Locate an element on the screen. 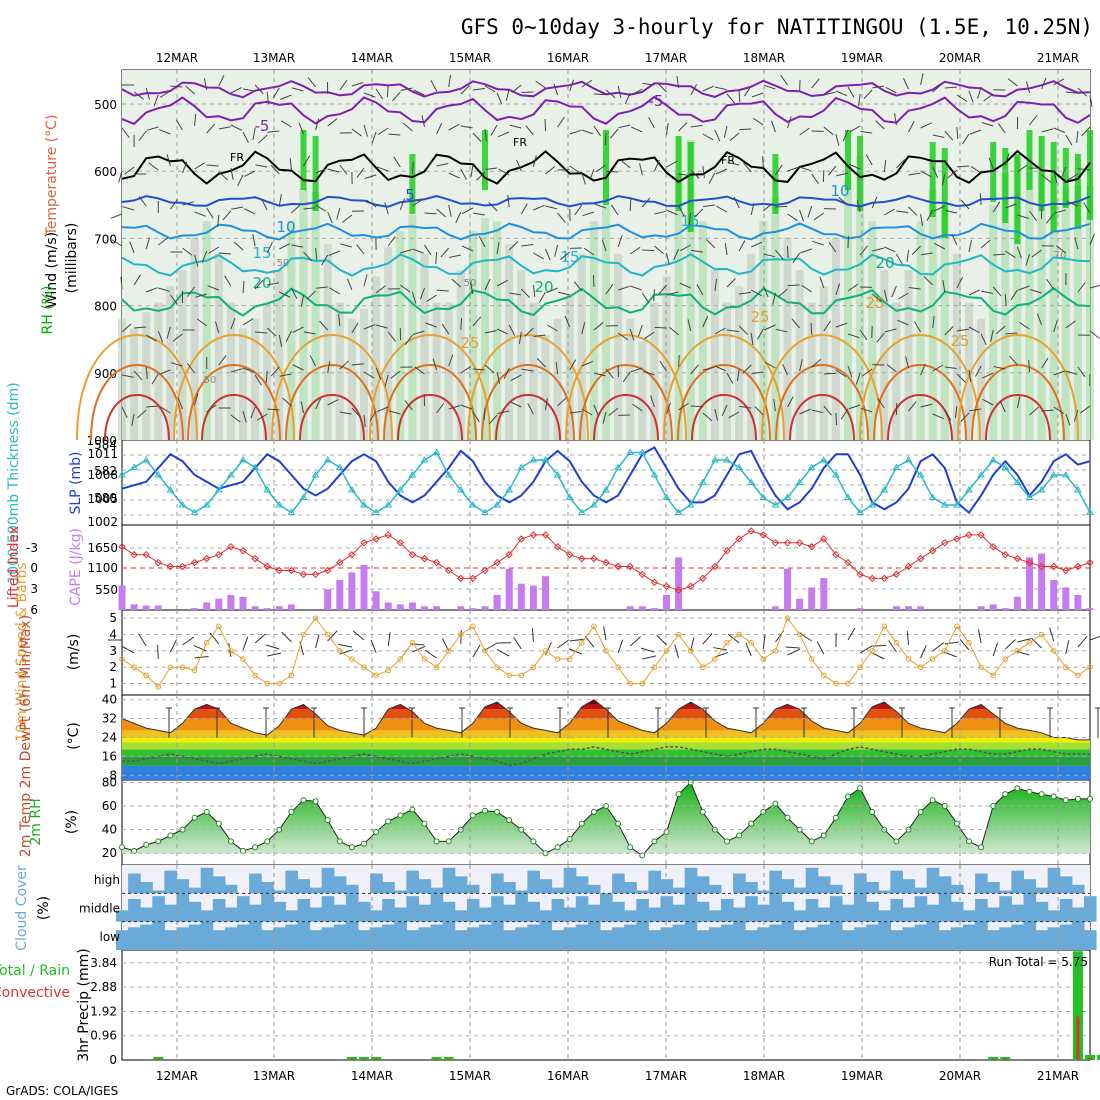 The image size is (1100, 1100). precip-conv-bar is located at coordinates (352, 1059).